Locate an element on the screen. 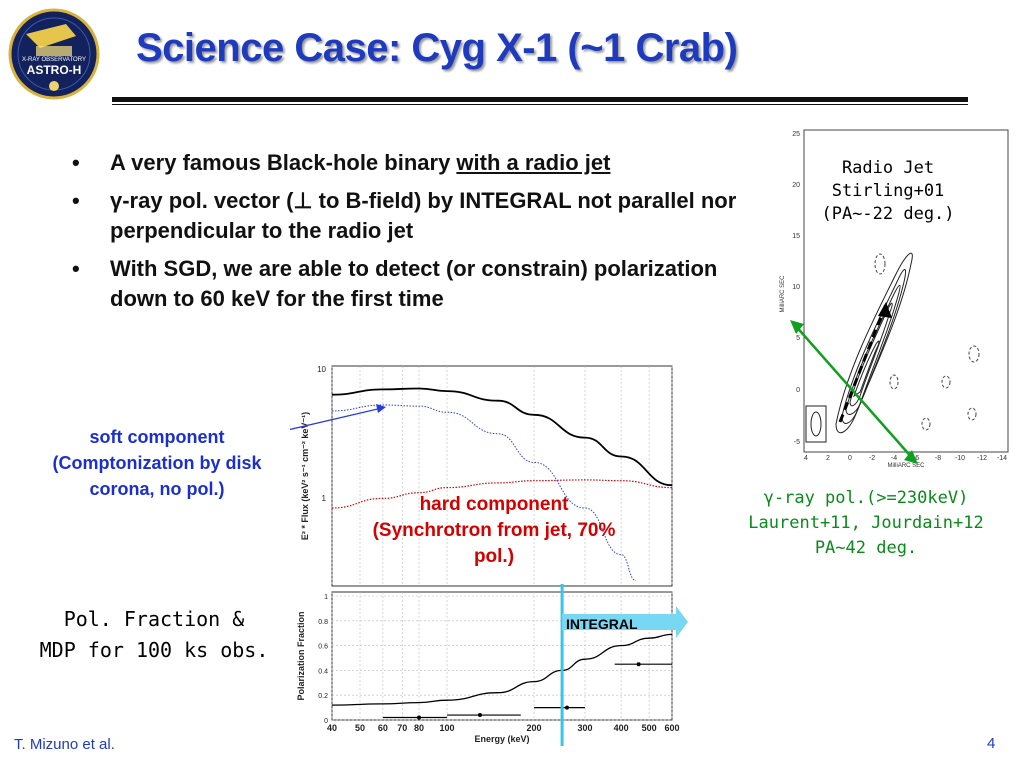 The width and height of the screenshot is (1024, 768). radio-map-xtick: -8 is located at coordinates (938, 458).